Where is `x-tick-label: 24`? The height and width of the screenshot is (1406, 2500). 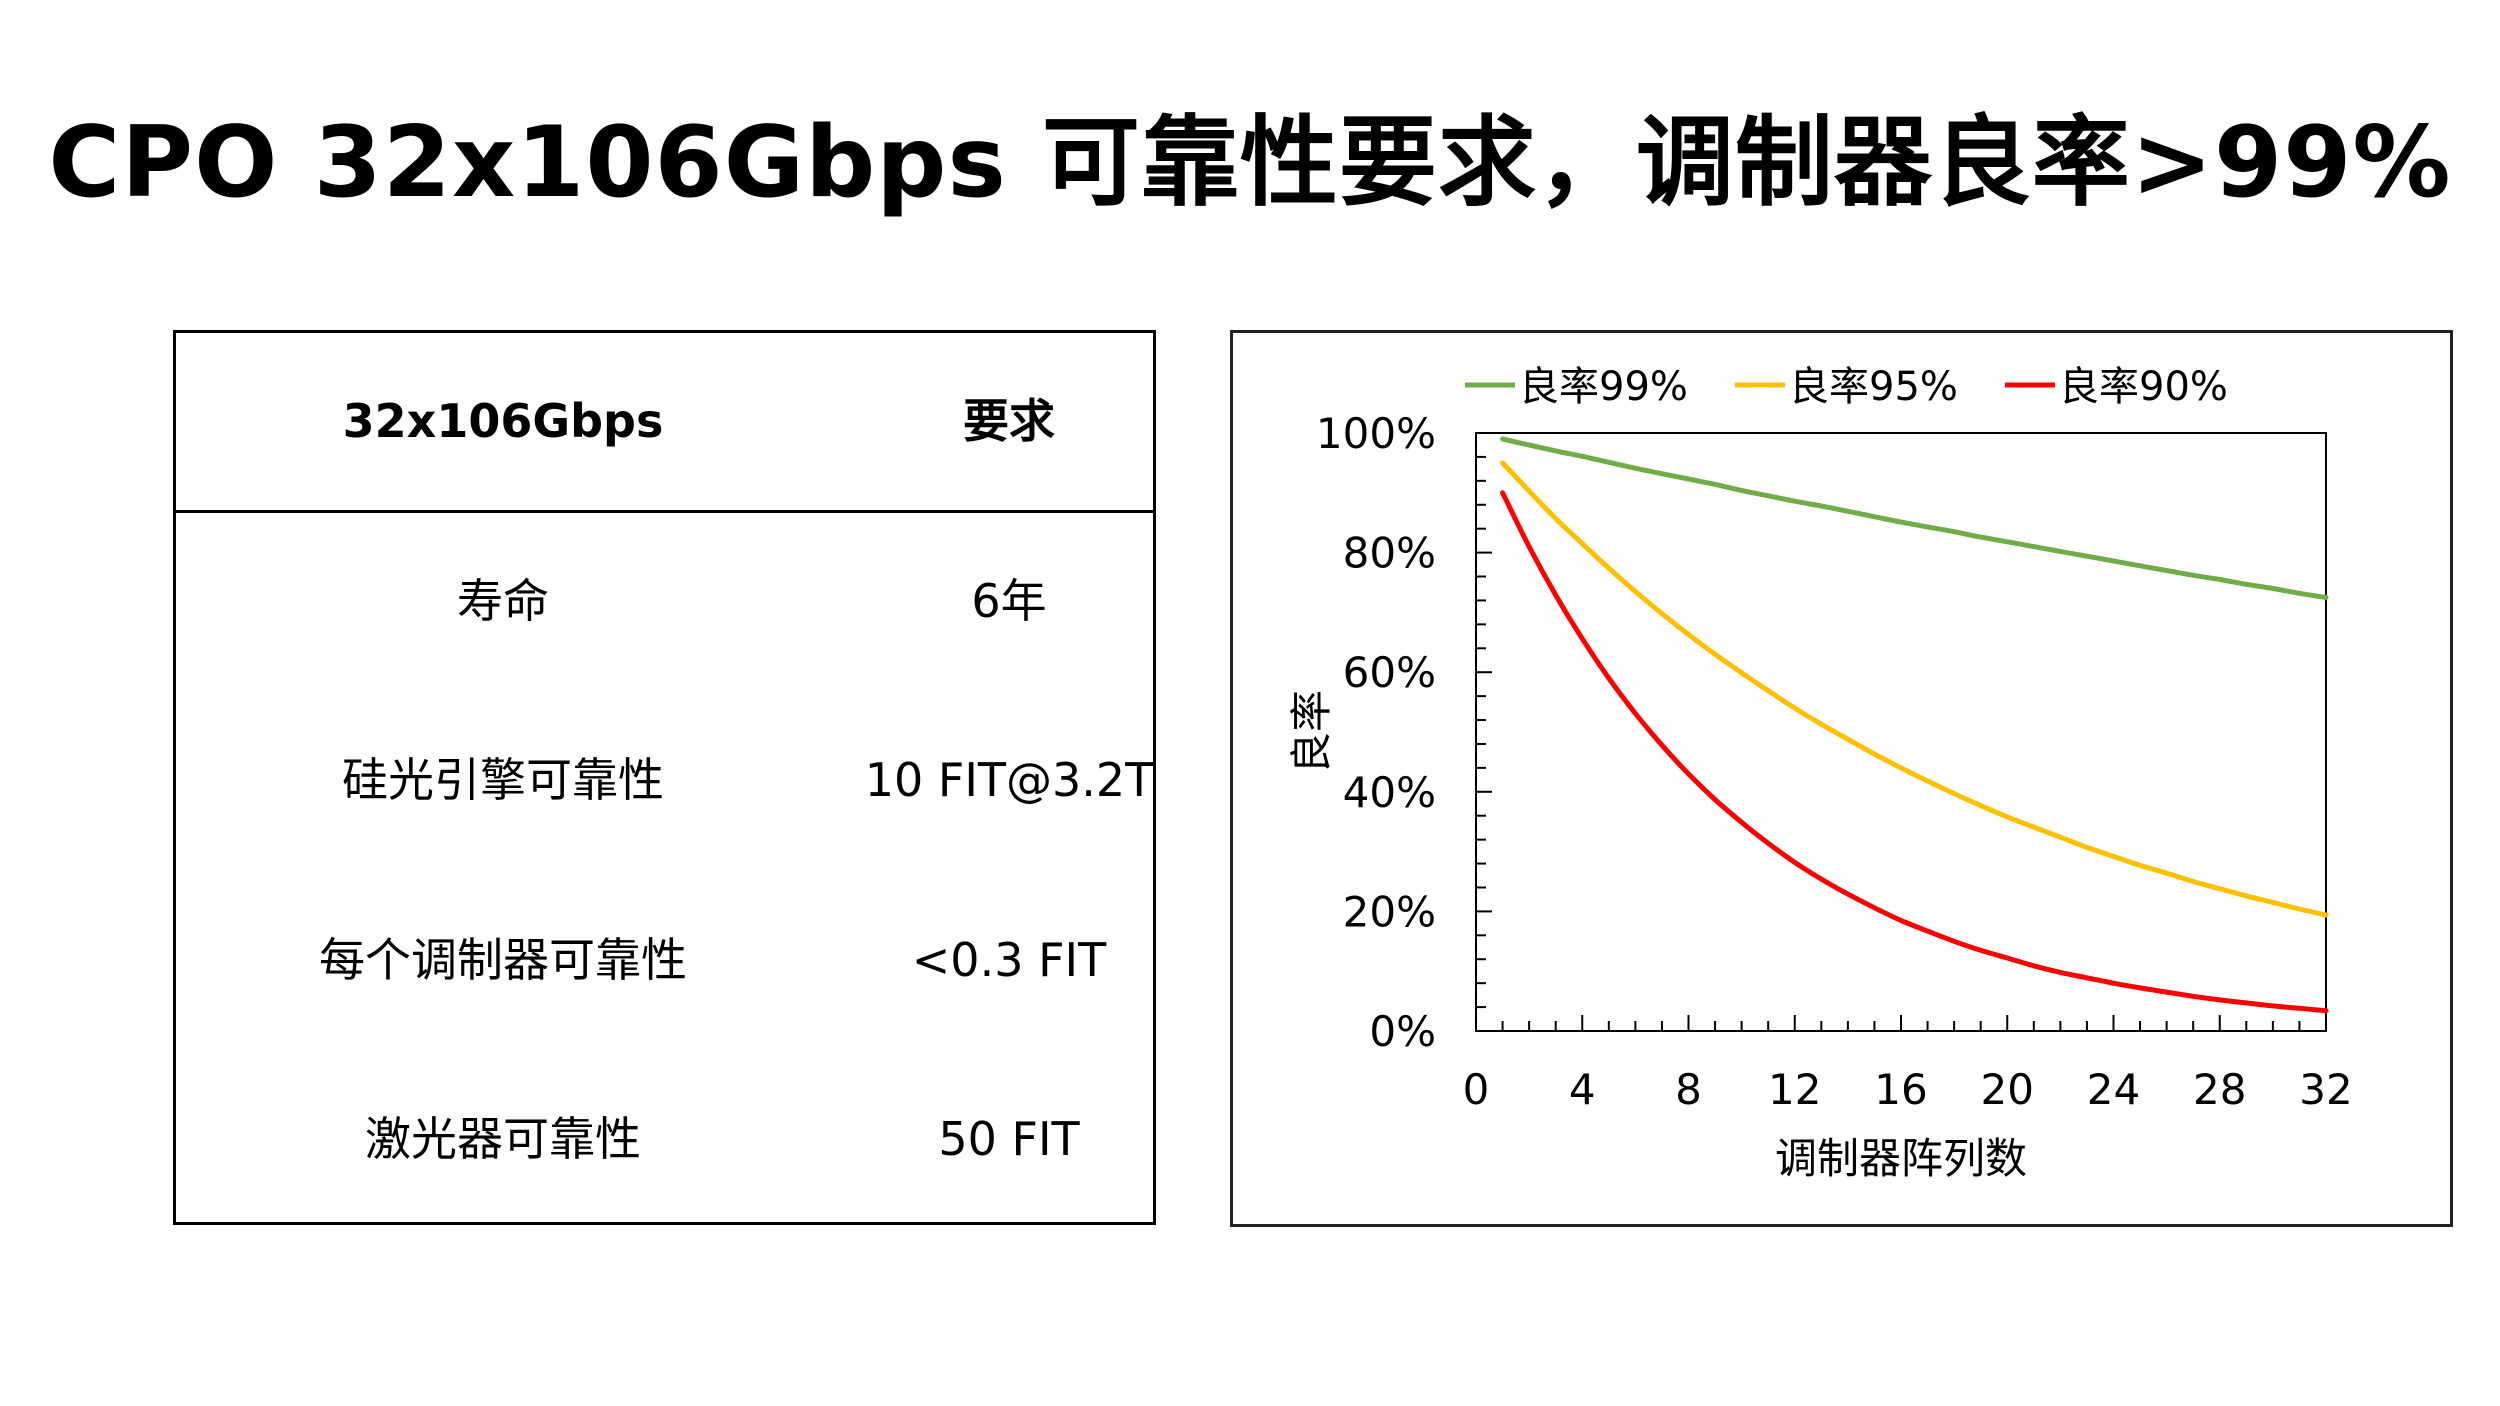
x-tick-label: 24 is located at coordinates (2113, 1089).